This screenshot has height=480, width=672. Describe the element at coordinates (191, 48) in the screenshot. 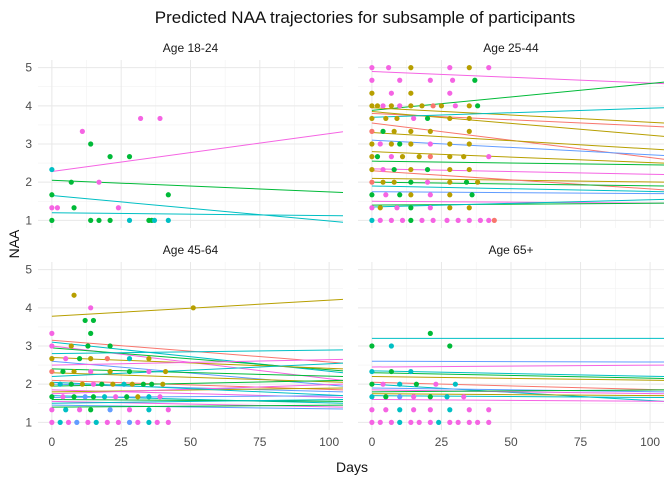

I see `facet-strip-label: Age 18-24` at that location.